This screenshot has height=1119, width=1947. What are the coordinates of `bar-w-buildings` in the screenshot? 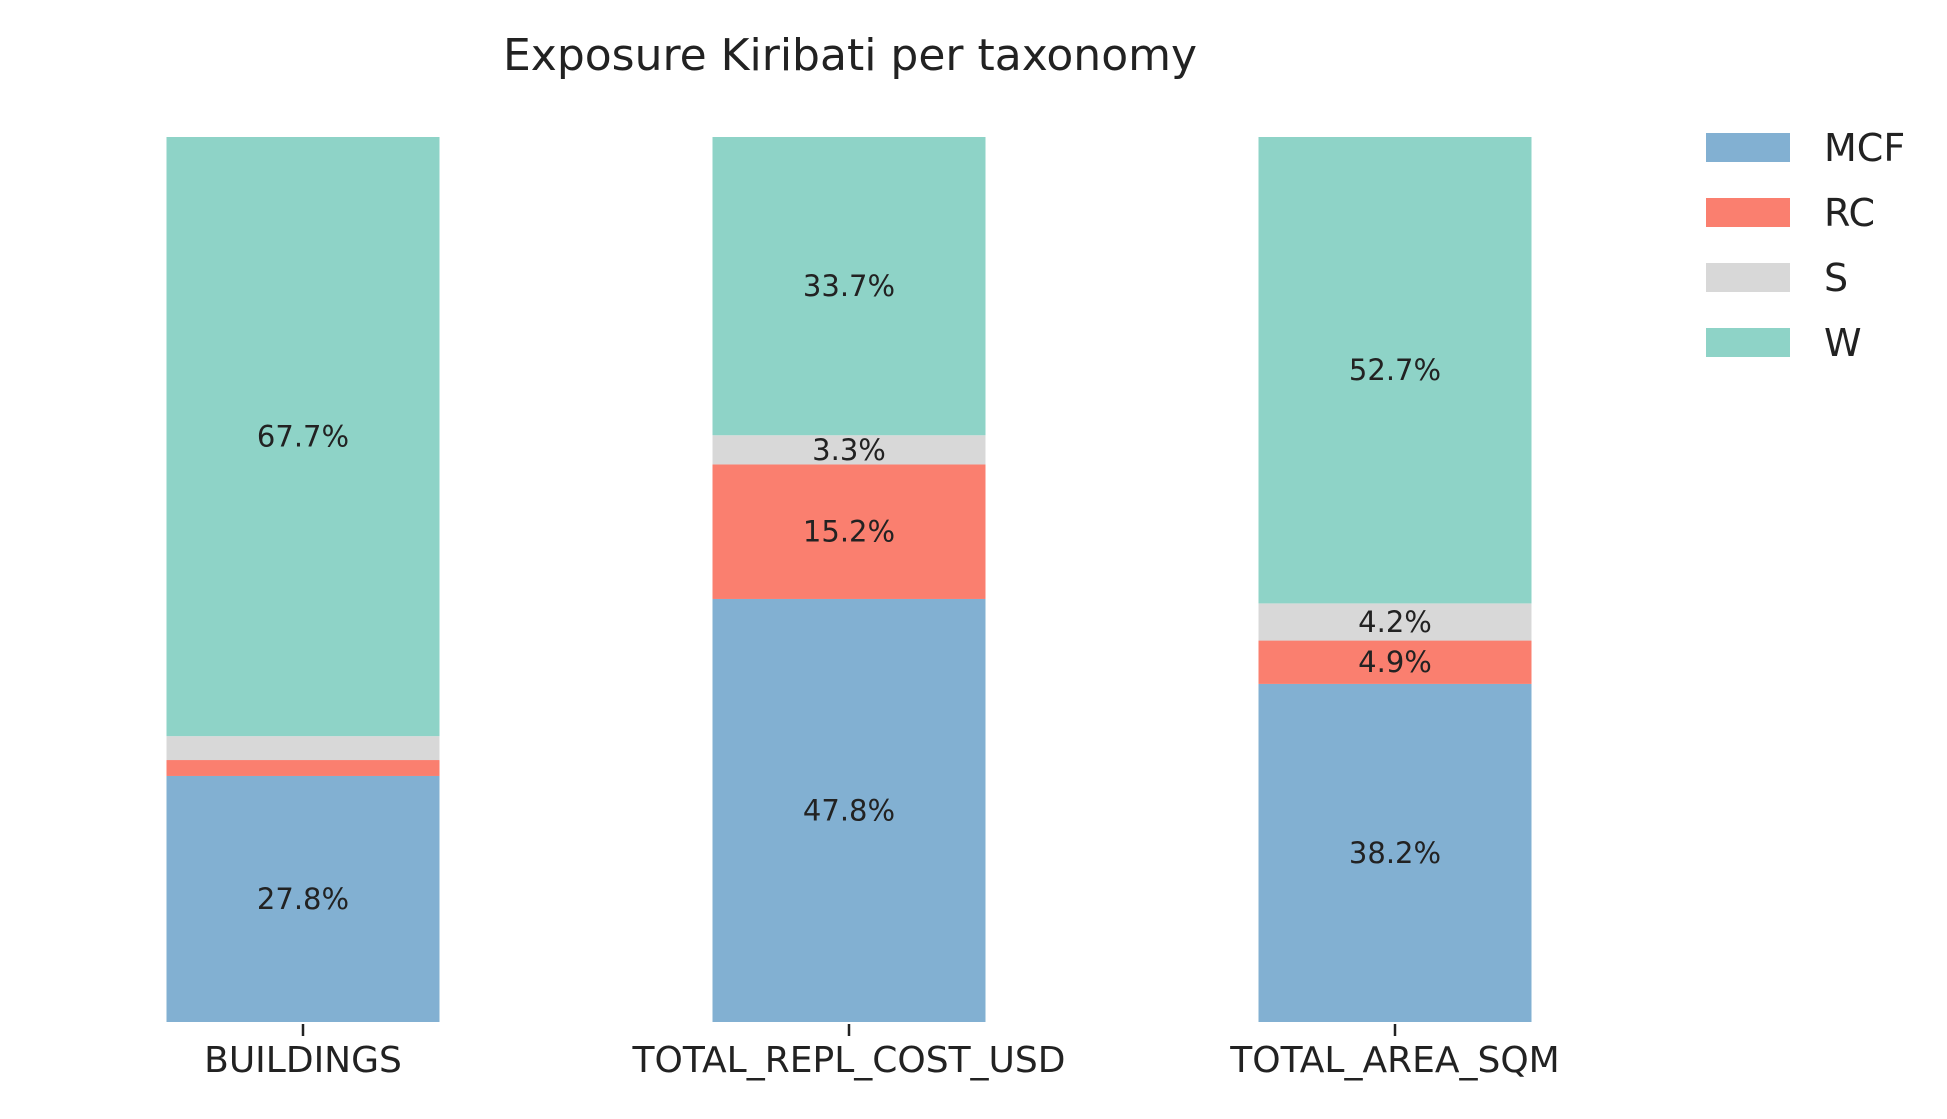 It's located at (303, 437).